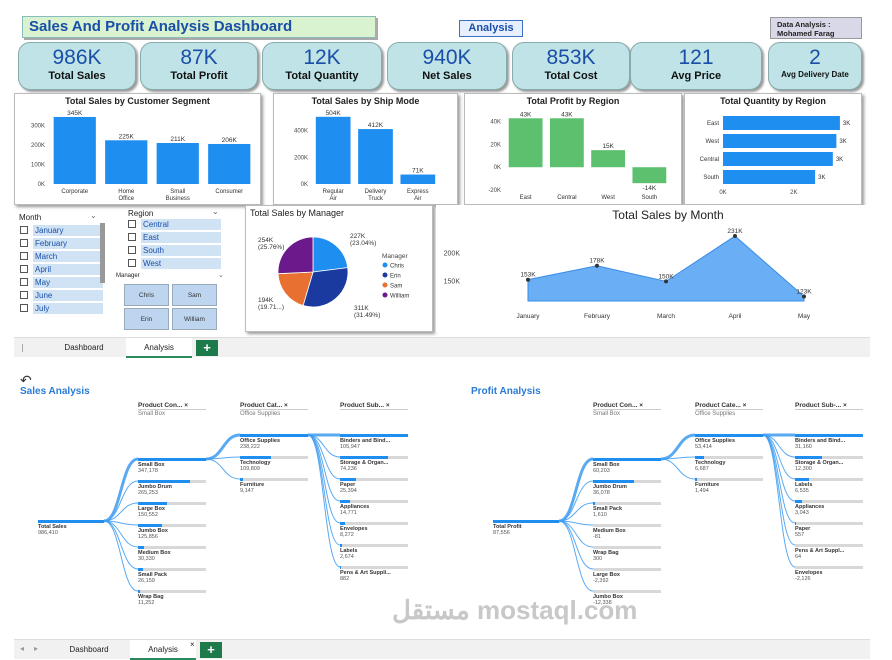 This screenshot has width=892, height=660. What do you see at coordinates (322, 66) in the screenshot?
I see `kpi-total-quantity: 12K Total Quantity` at bounding box center [322, 66].